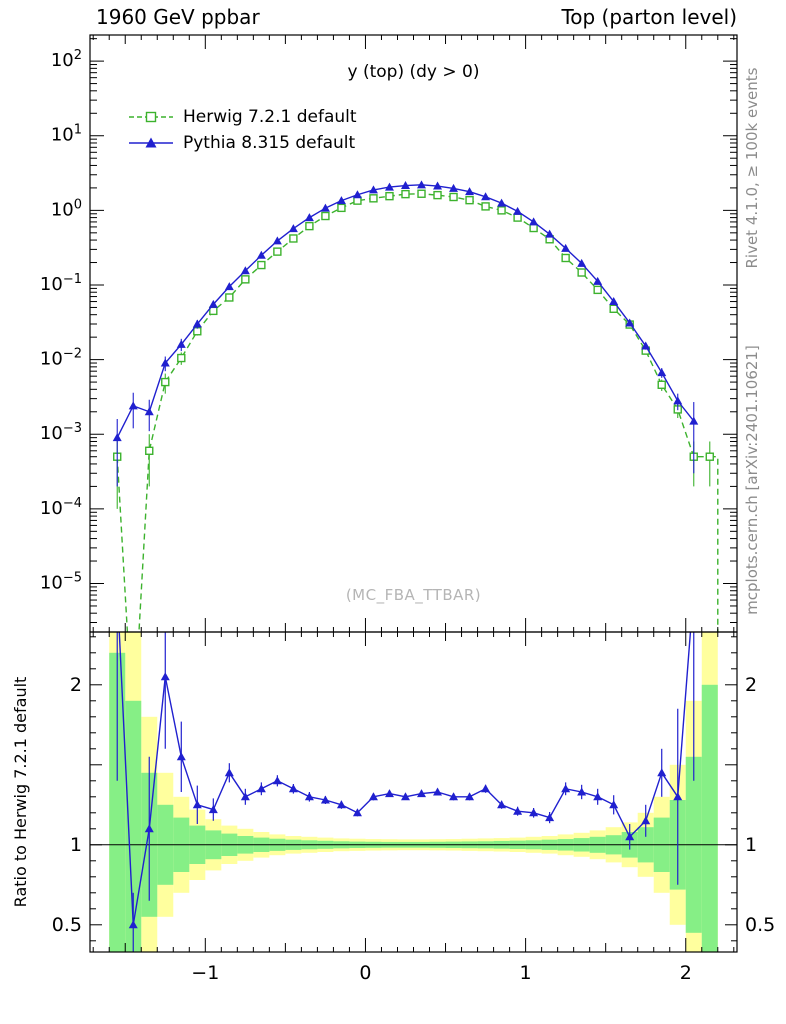 Image resolution: width=786 pixels, height=1024 pixels. What do you see at coordinates (365, 973) in the screenshot?
I see `svg-text: 0` at bounding box center [365, 973].